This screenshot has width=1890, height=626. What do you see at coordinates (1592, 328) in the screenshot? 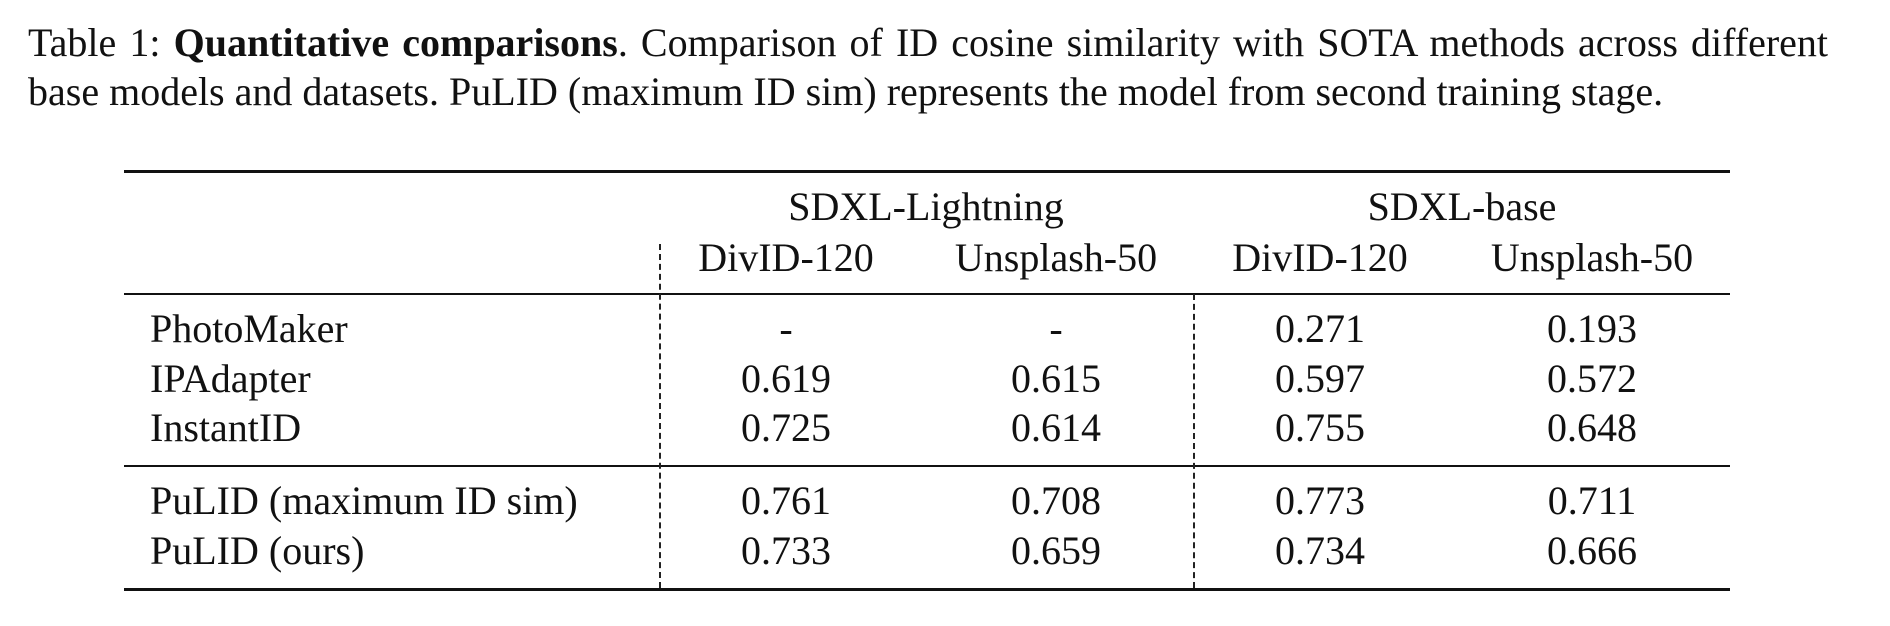
I see `value-cell: 0.193` at bounding box center [1592, 328].